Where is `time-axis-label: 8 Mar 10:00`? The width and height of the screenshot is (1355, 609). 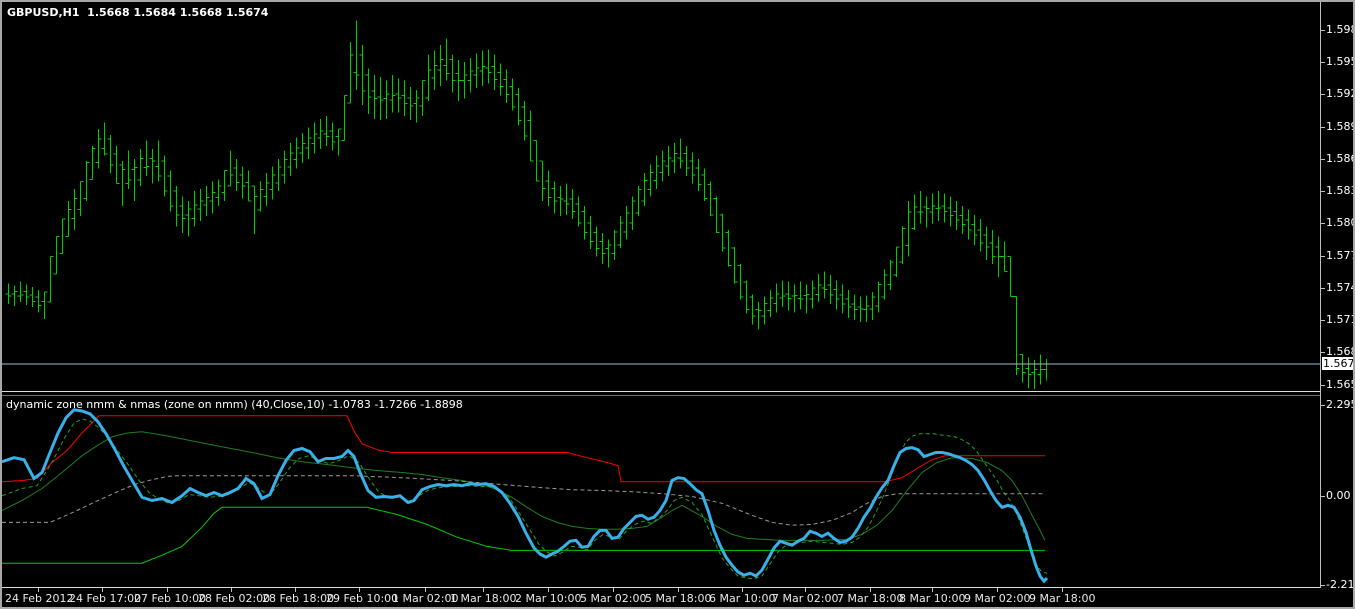 time-axis-label: 8 Mar 10:00 is located at coordinates (932, 598).